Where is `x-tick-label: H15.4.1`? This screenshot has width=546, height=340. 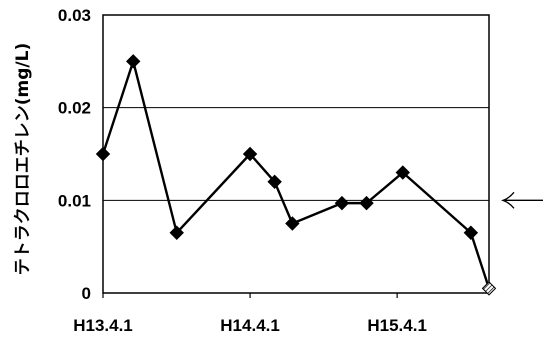 x-tick-label: H15.4.1 is located at coordinates (397, 325).